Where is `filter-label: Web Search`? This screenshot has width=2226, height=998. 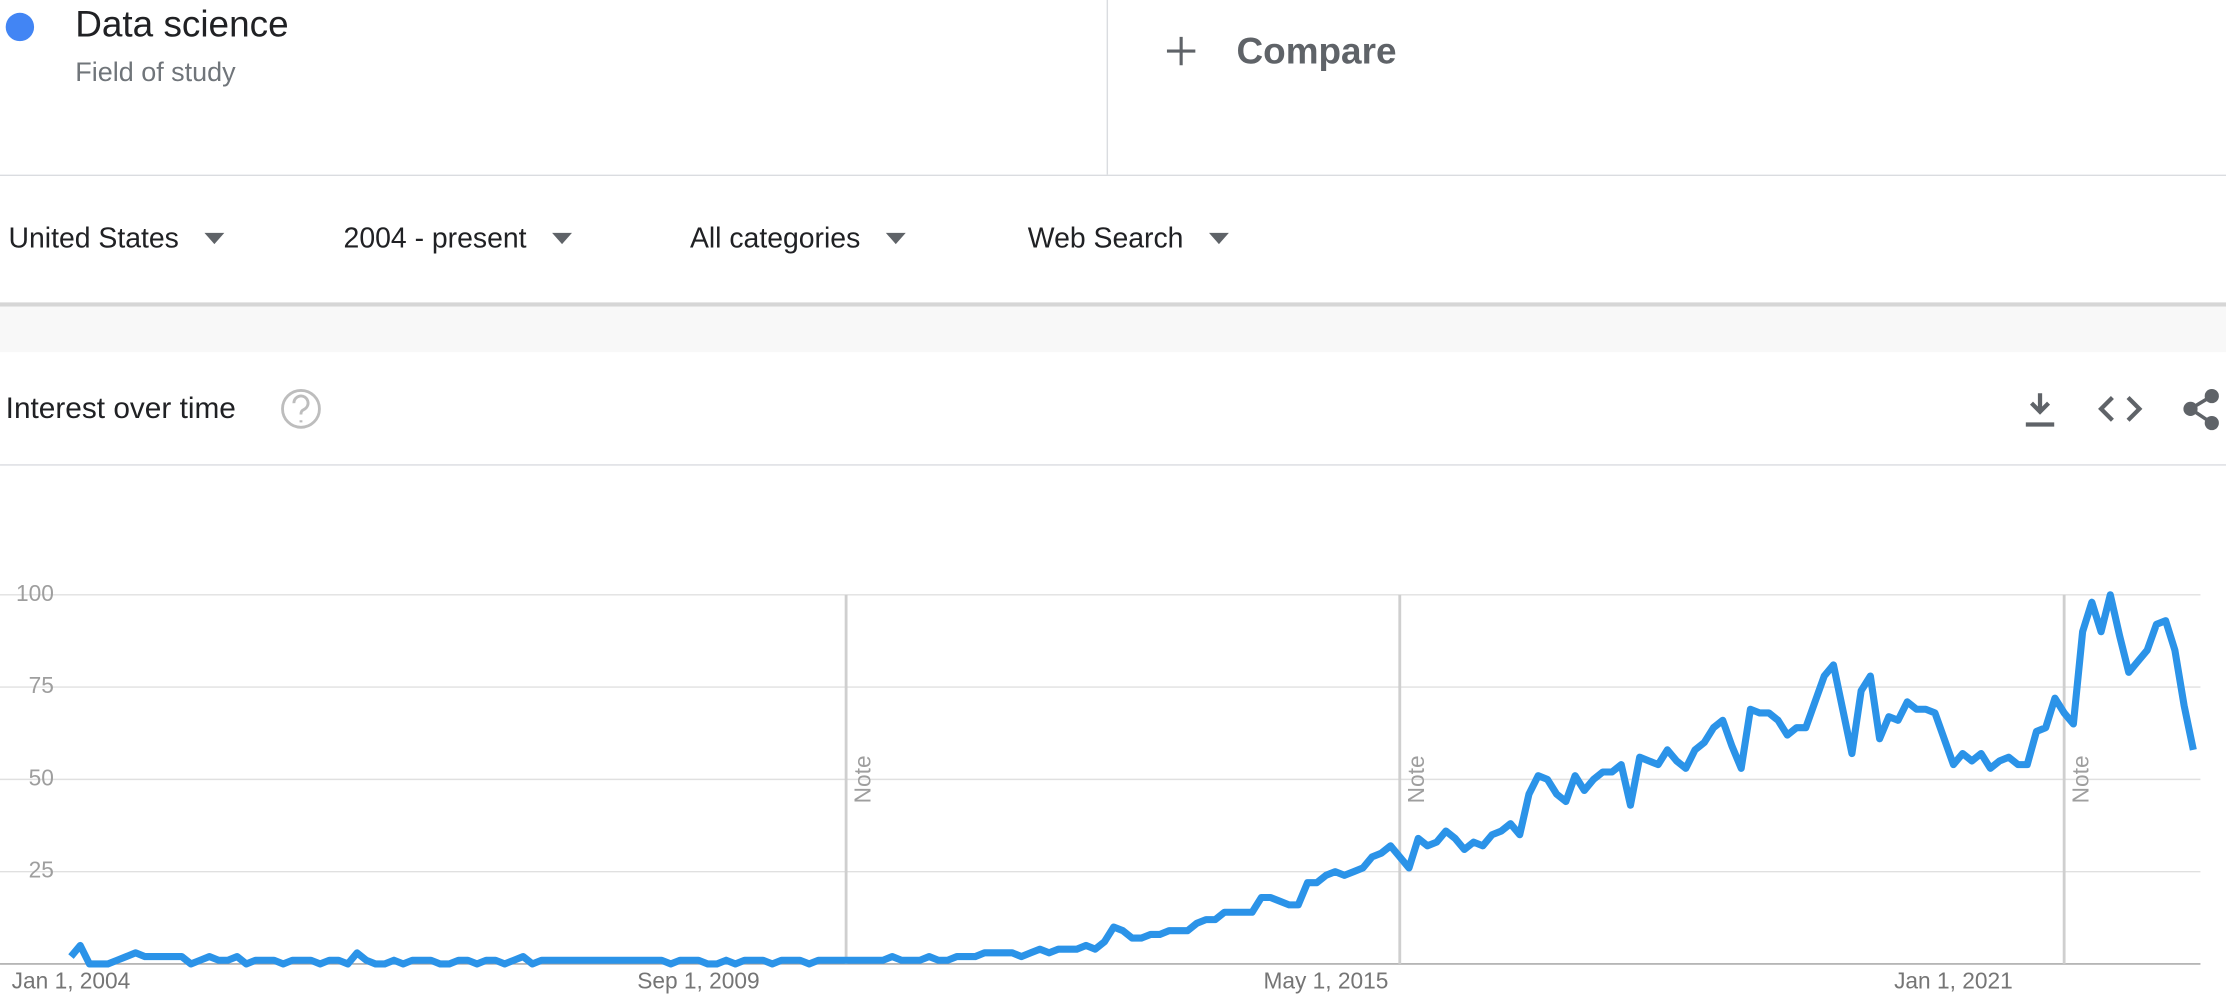 filter-label: Web Search is located at coordinates (1106, 238).